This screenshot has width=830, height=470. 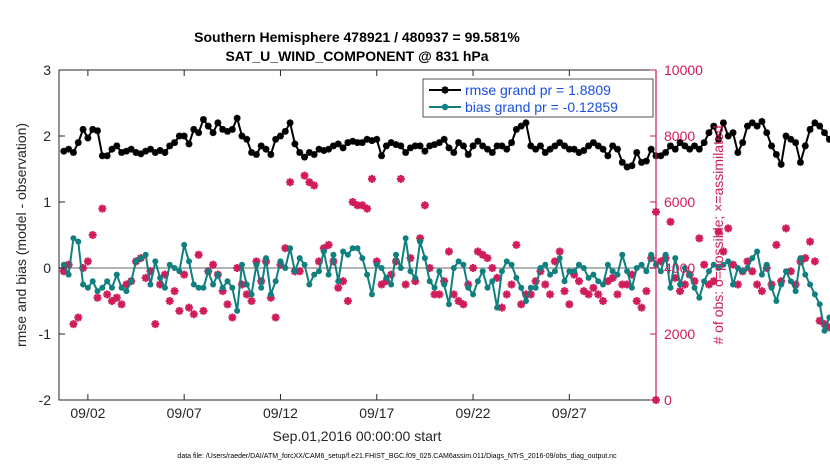 I want to click on x-tick-label: 09/17, so click(x=376, y=413).